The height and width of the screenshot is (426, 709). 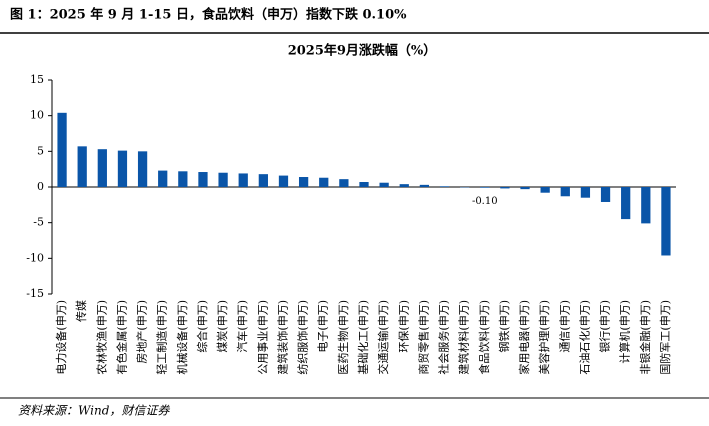 I want to click on x-tick-label: 银行(申万), so click(x=605, y=326).